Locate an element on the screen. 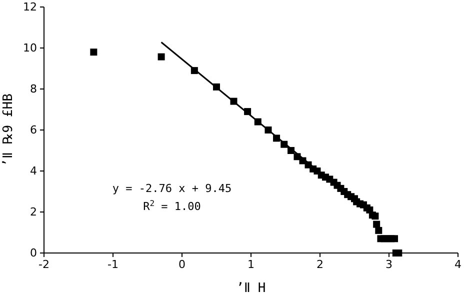 The height and width of the screenshot is (298, 465). x-tick-label: 4 is located at coordinates (458, 264).